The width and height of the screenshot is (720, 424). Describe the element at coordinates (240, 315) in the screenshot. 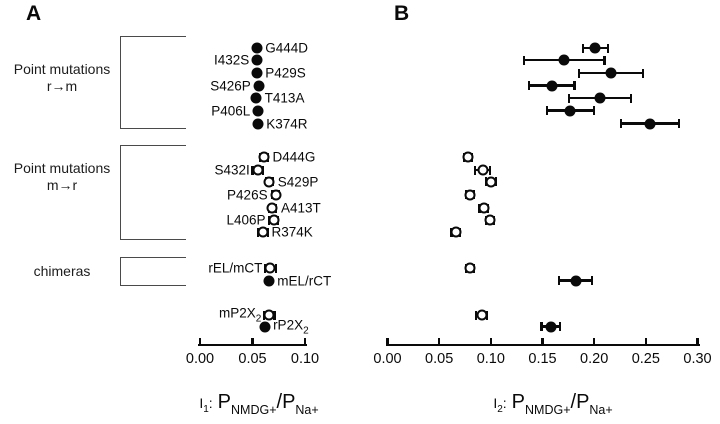

I see `point-label-mP2X2: mP2X2` at that location.